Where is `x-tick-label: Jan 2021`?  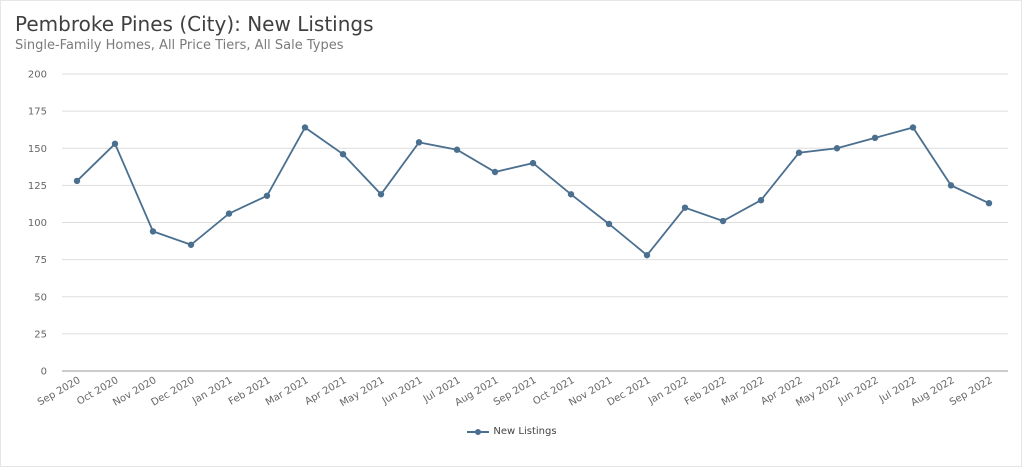 x-tick-label: Jan 2021 is located at coordinates (212, 391).